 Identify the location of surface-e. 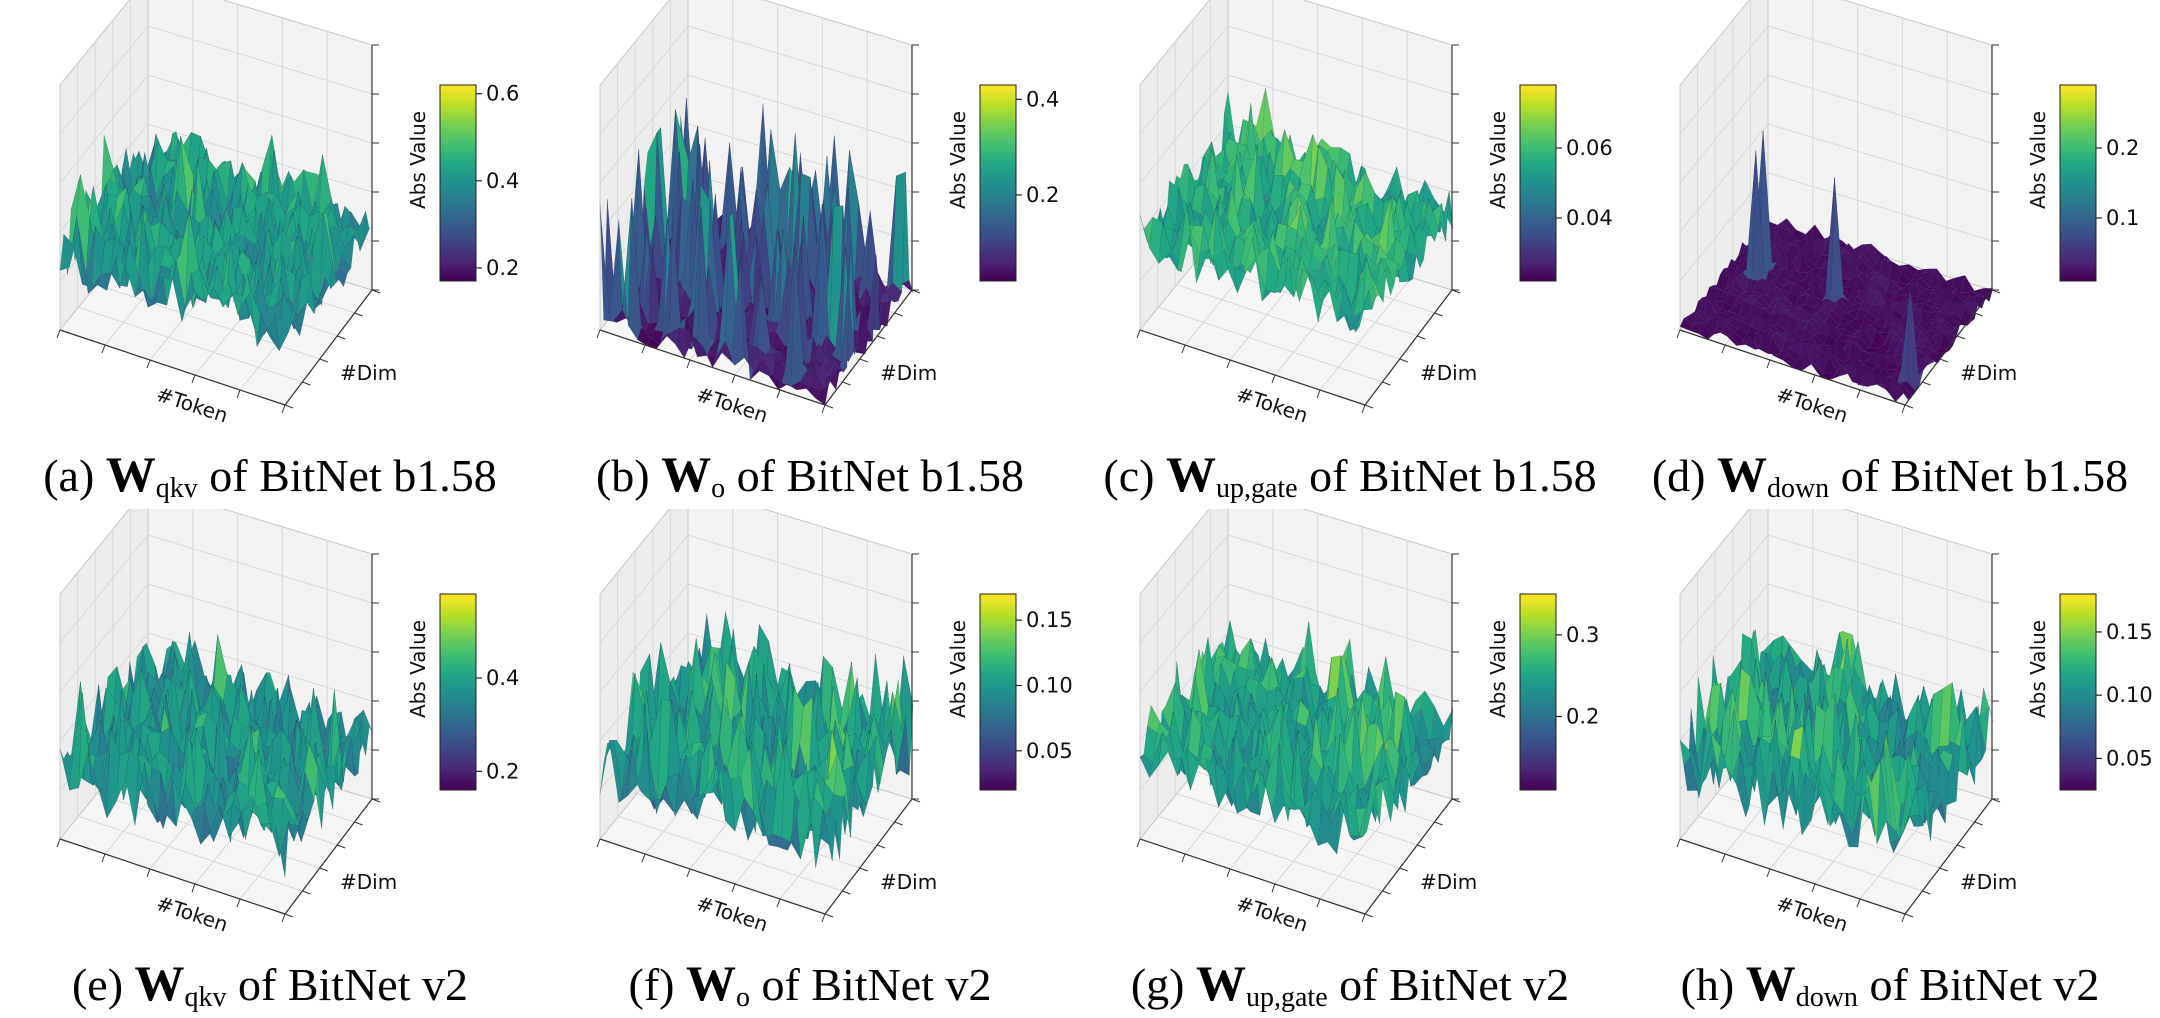
(216, 755).